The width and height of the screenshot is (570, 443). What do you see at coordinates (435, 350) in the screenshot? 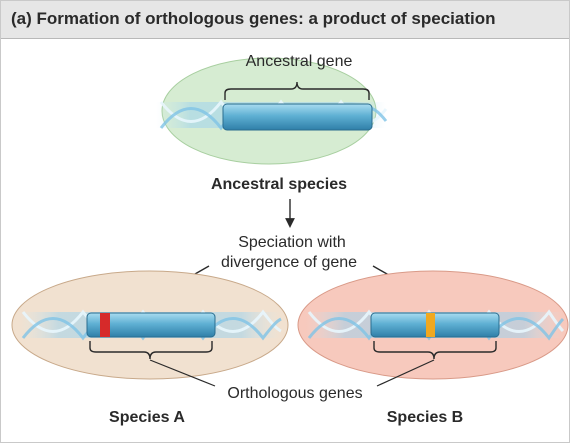
I see `species-b-gene-bracket` at bounding box center [435, 350].